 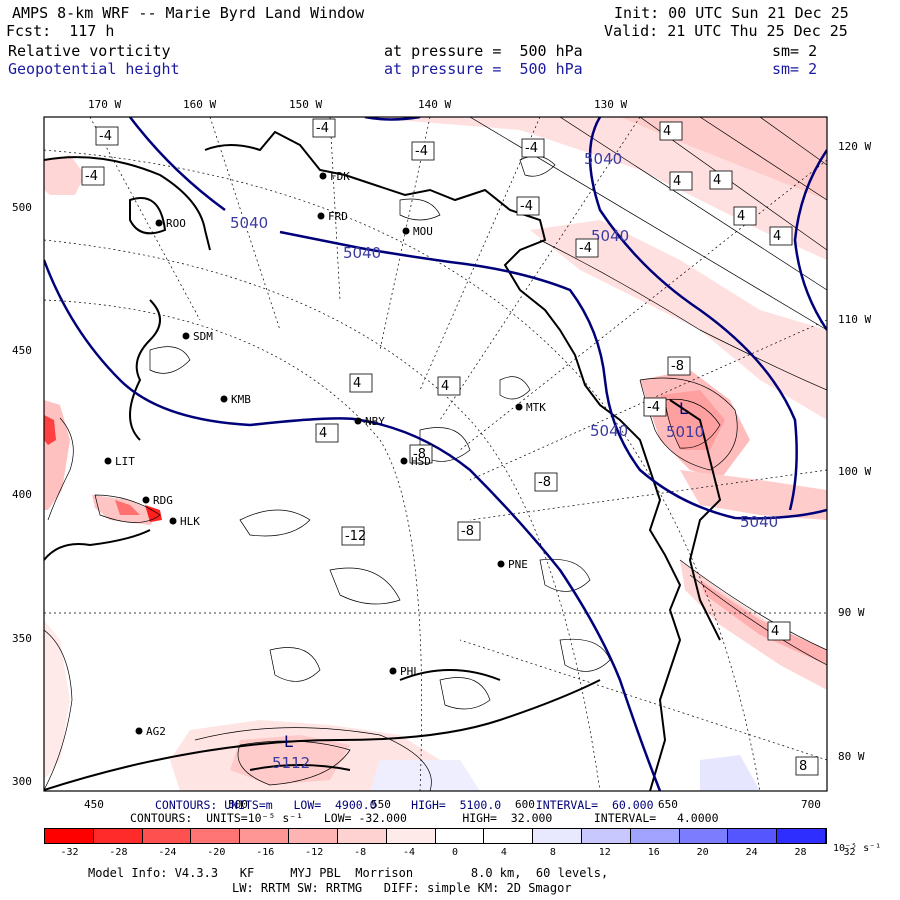 What do you see at coordinates (855, 319) in the screenshot?
I see `lon-label: 110 W` at bounding box center [855, 319].